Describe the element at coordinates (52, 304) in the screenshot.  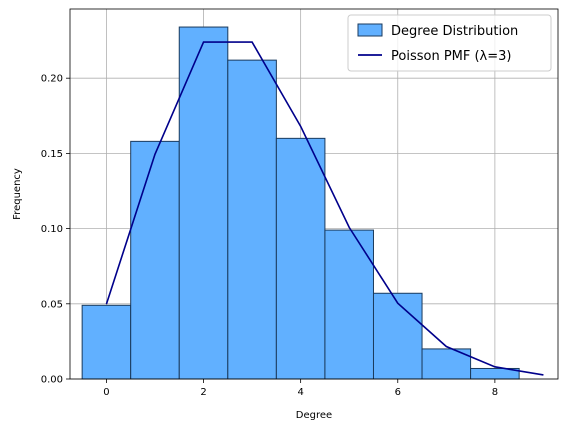
I see `y-tick-label-1: 0.05` at that location.